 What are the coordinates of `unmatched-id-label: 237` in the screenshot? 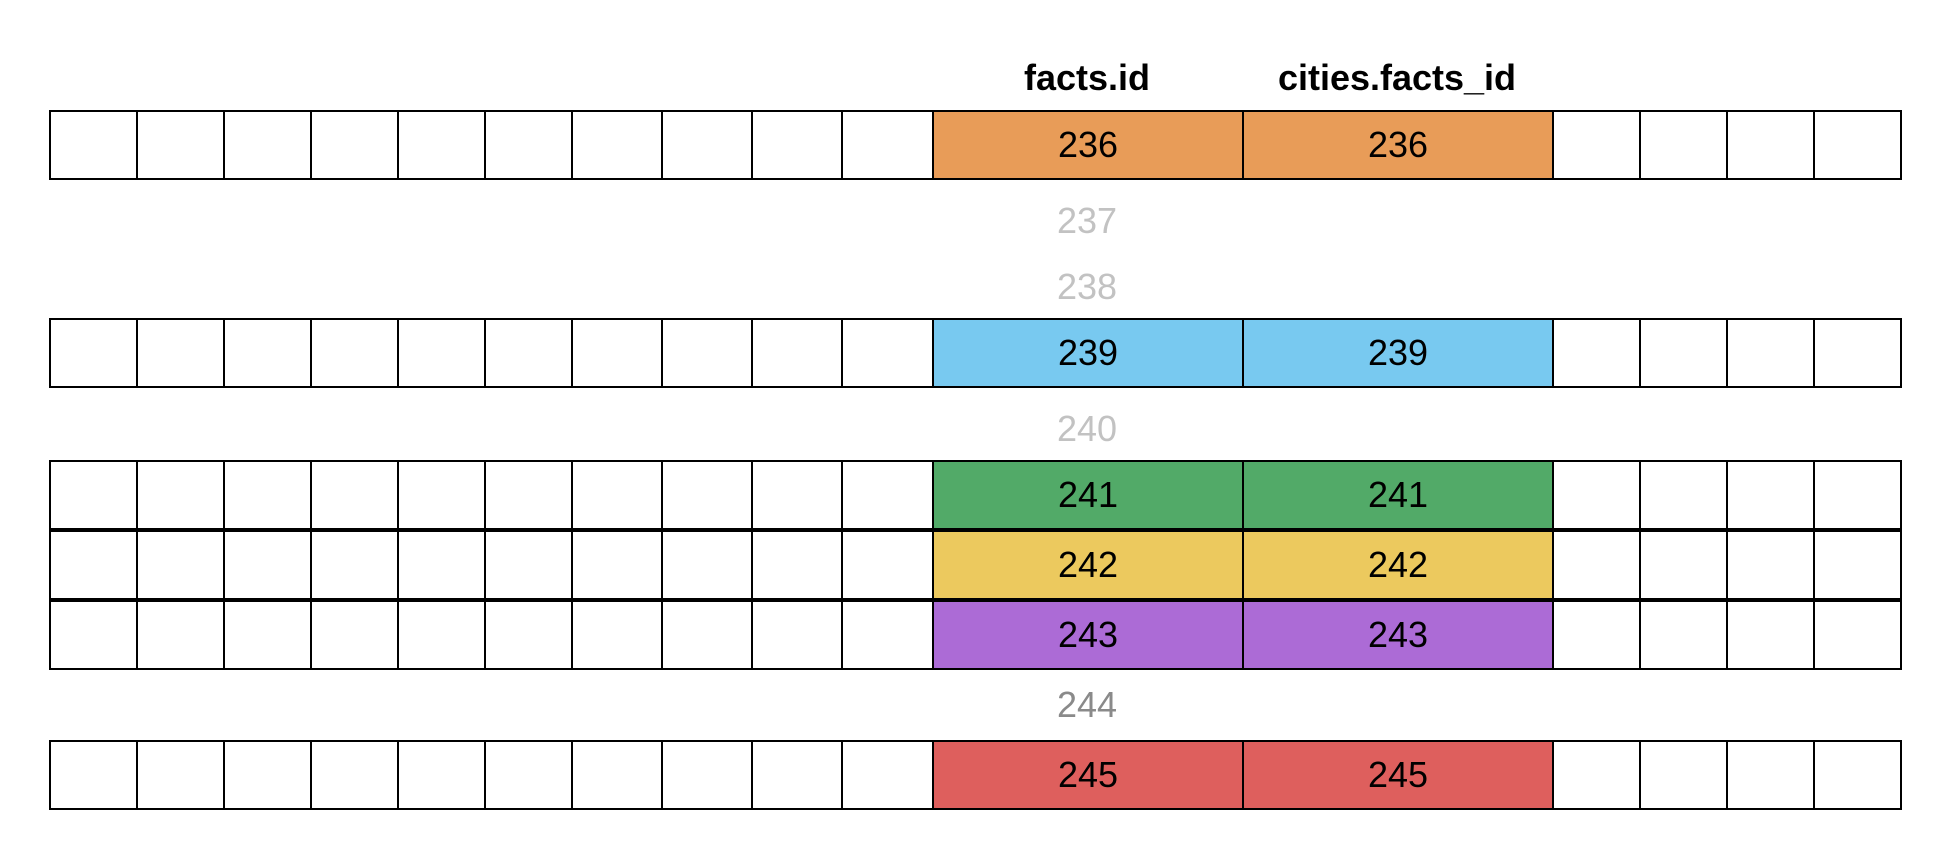 It's located at (1087, 220).